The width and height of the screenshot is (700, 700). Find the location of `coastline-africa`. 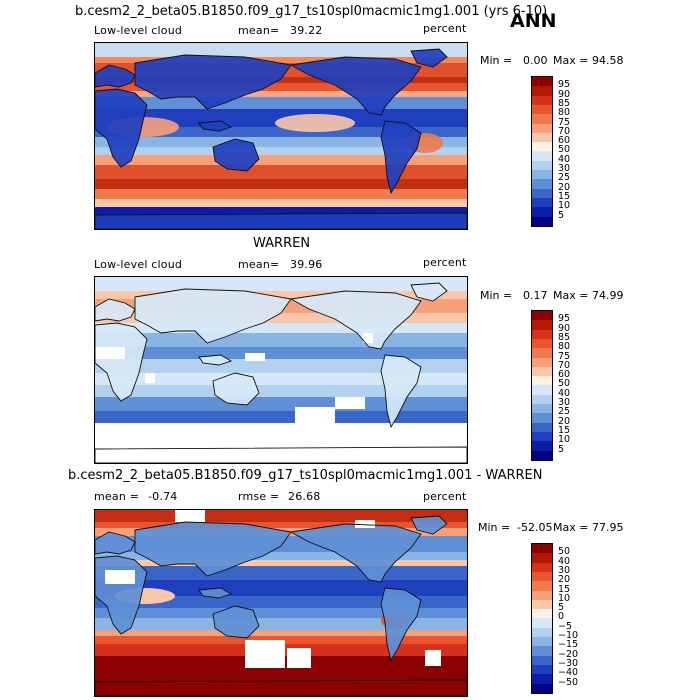

coastline-africa is located at coordinates (121, 128).